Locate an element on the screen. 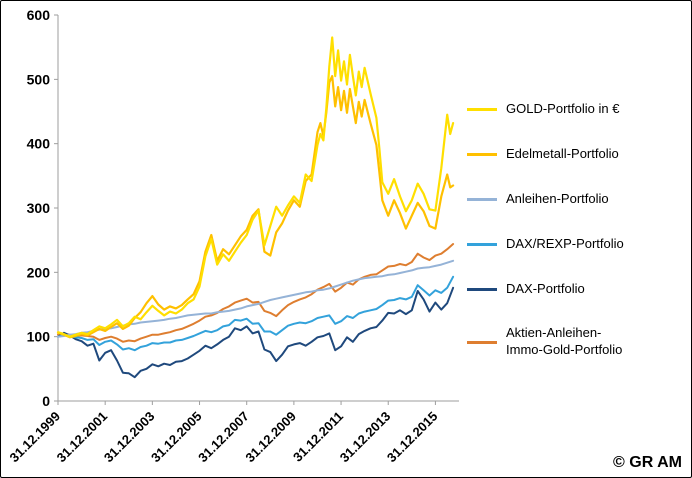 The width and height of the screenshot is (692, 478). y-tick-label: 400 is located at coordinates (39, 144).